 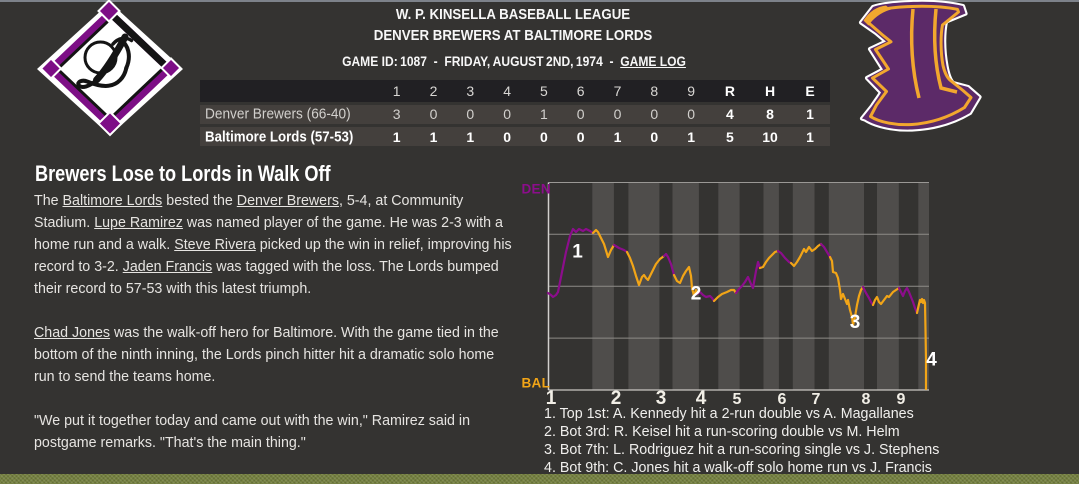 I want to click on svg-text: 7, so click(x=816, y=399).